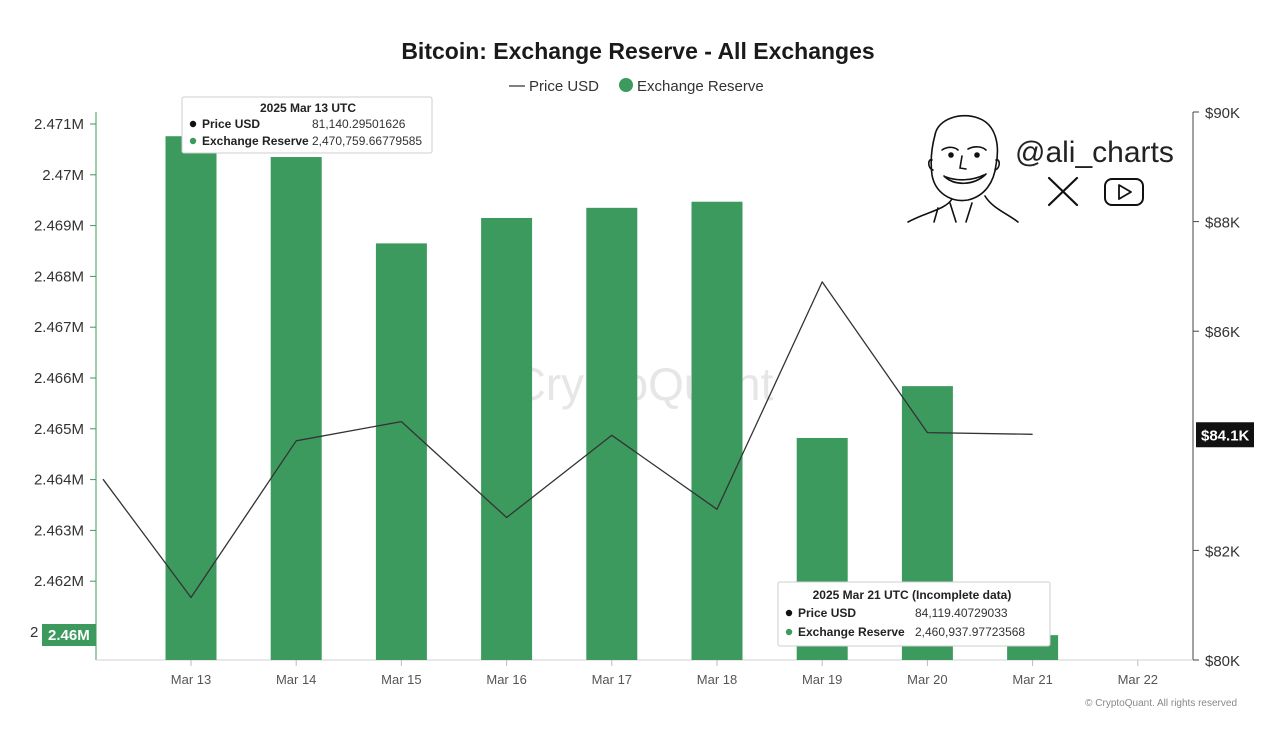  Describe the element at coordinates (308, 108) in the screenshot. I see `tooltip-mar13-title: 2025 Mar 13 UTC` at that location.